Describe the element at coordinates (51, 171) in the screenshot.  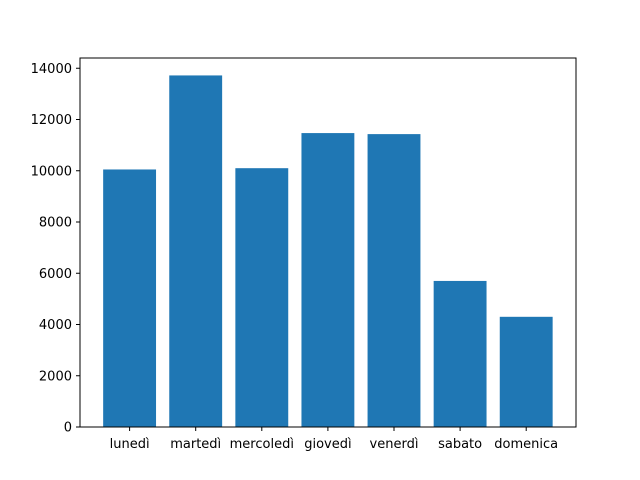
I see `y-tick-label-5: 10000` at that location.